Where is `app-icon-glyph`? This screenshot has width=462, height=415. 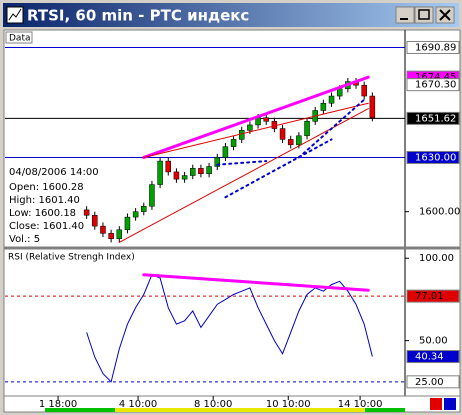 app-icon-glyph is located at coordinates (15, 14).